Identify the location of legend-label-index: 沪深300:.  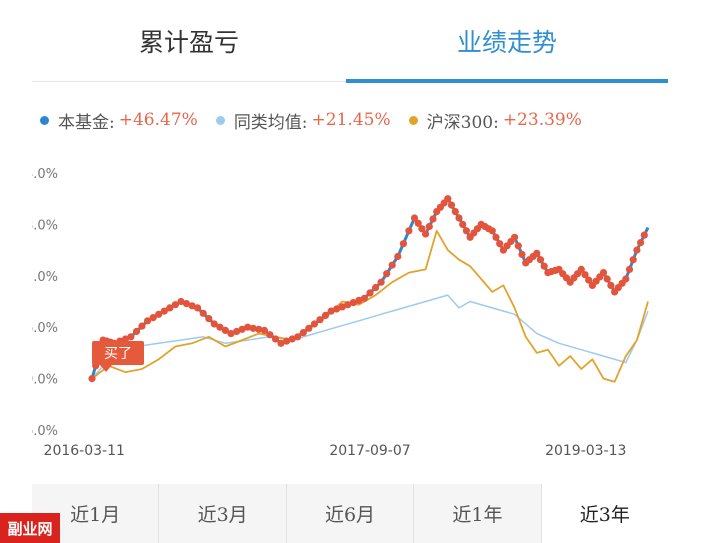
(462, 122).